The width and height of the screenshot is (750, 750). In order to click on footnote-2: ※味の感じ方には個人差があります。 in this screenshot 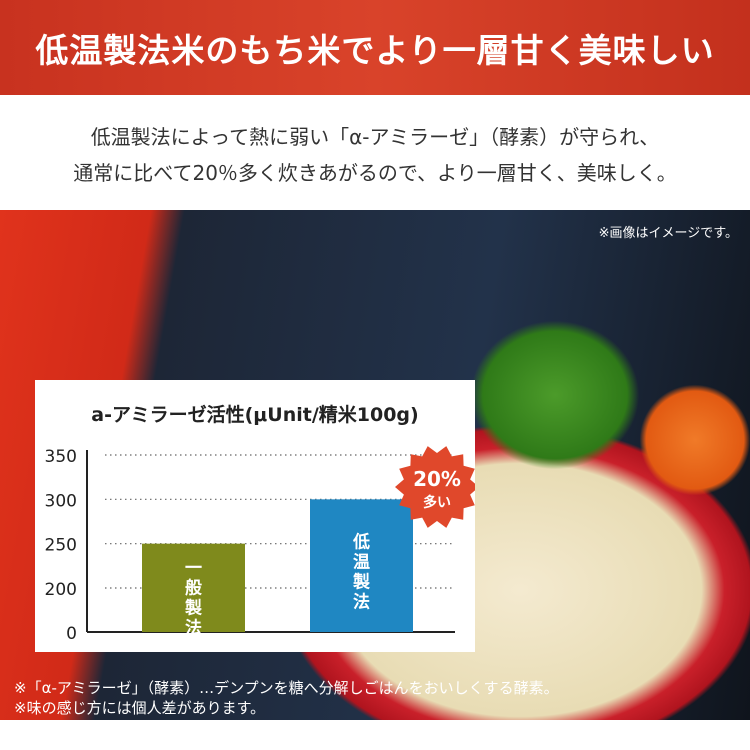, I will do `click(140, 708)`.